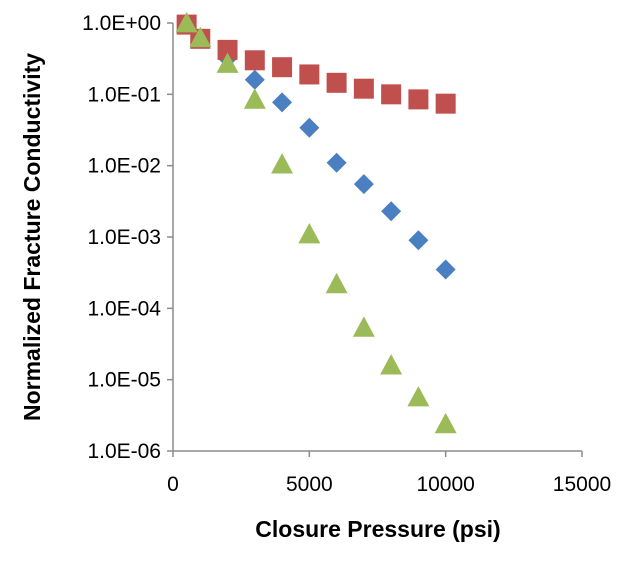 The width and height of the screenshot is (626, 578). What do you see at coordinates (309, 484) in the screenshot?
I see `x-tick-label: 5000` at bounding box center [309, 484].